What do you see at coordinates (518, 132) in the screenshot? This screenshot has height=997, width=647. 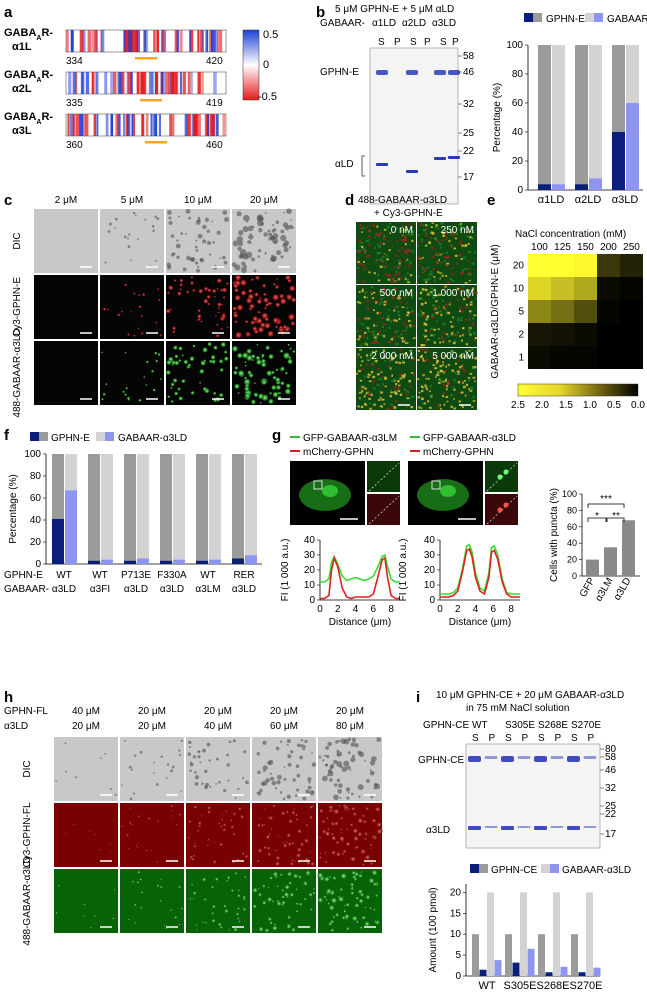 I see `b-ytick-label: 40` at bounding box center [518, 132].